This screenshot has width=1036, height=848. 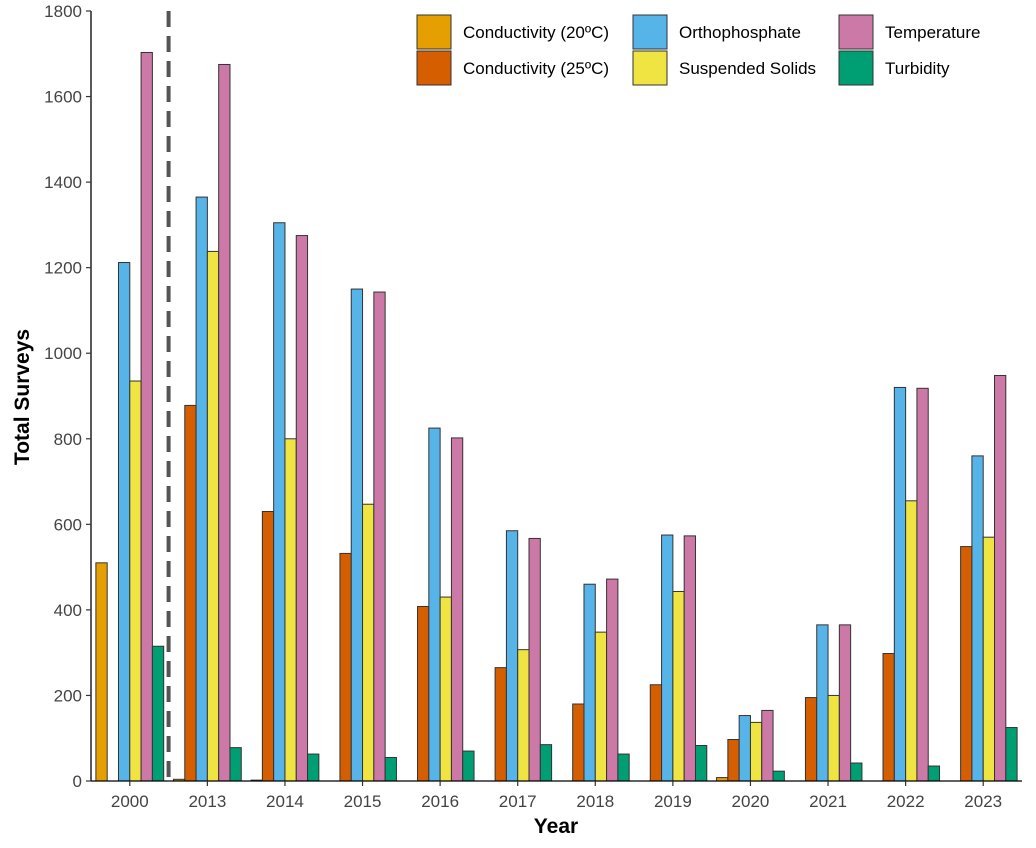 I want to click on bar-turbidity-2023, so click(x=1011, y=754).